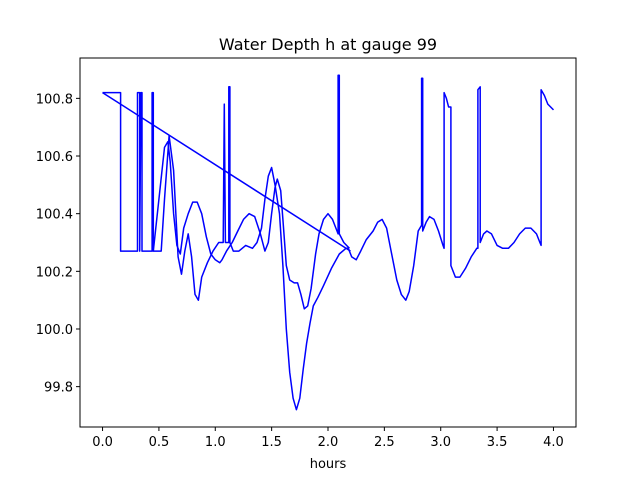  Describe the element at coordinates (54, 215) in the screenshot. I see `y-tick-label: 100.4` at that location.